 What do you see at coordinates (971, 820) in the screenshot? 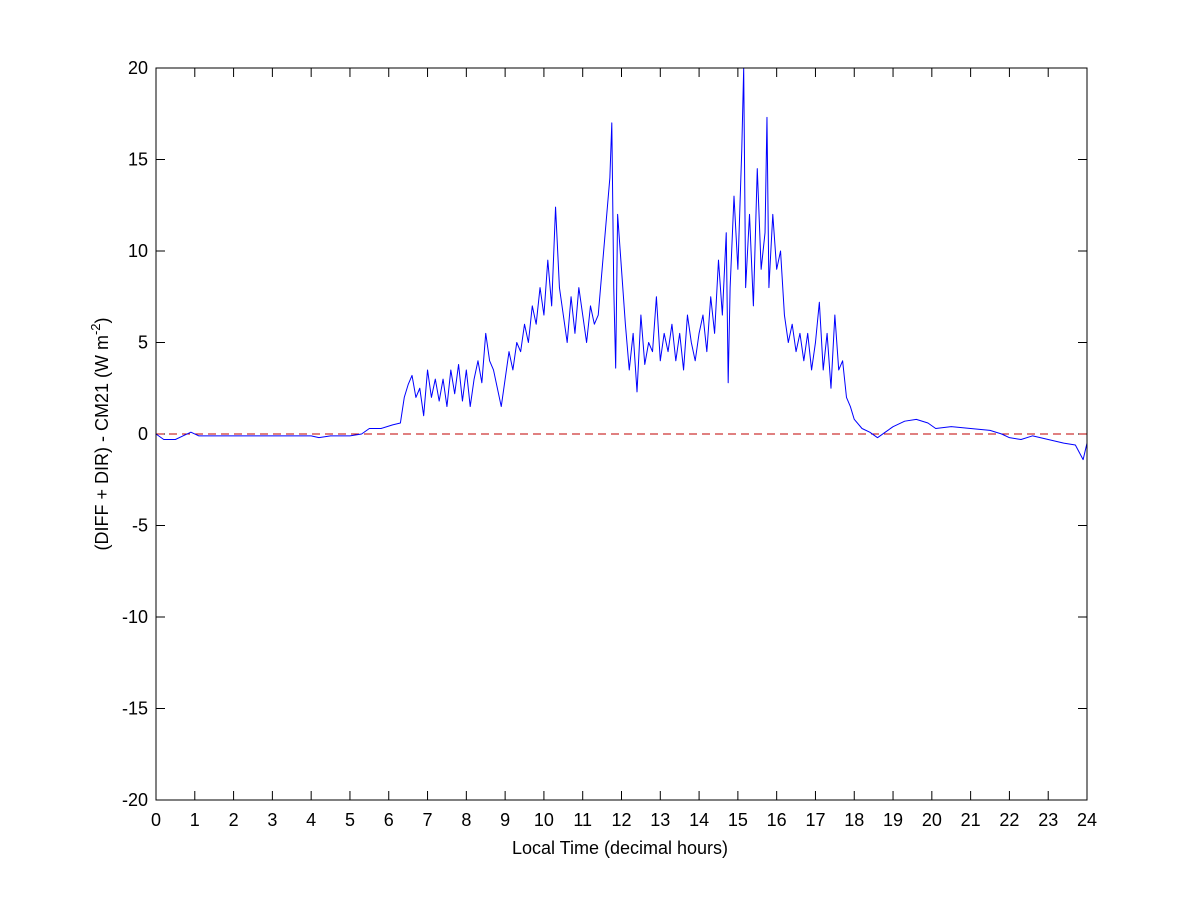
I see `x-tick-label: 21` at bounding box center [971, 820].